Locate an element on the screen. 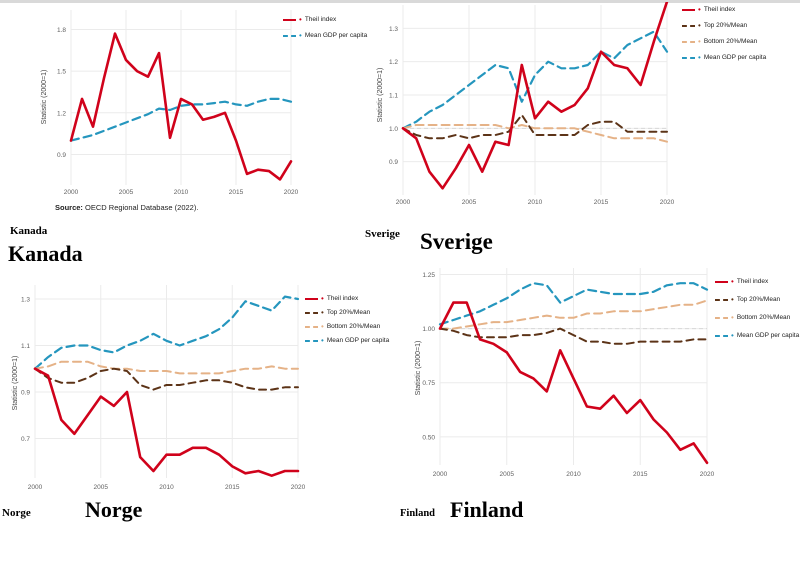 Image resolution: width=800 pixels, height=561 pixels. y-tick-label: 1.00 is located at coordinates (428, 329).